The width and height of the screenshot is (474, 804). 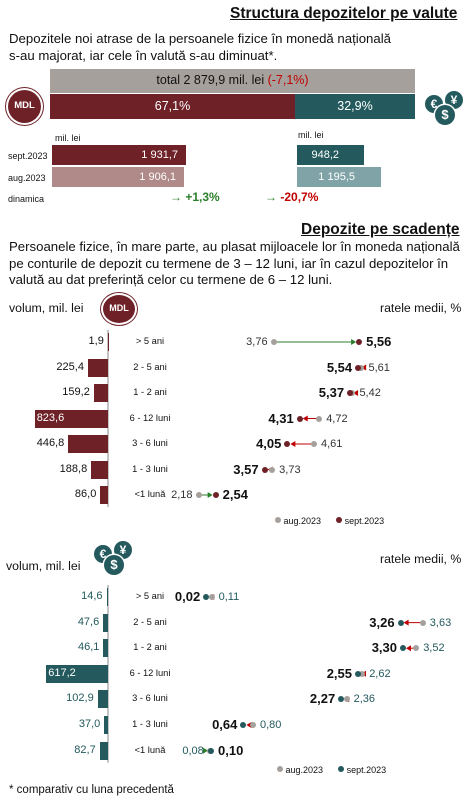 What do you see at coordinates (182, 495) in the screenshot?
I see `chart1-rate-aug-label: 2,18` at bounding box center [182, 495].